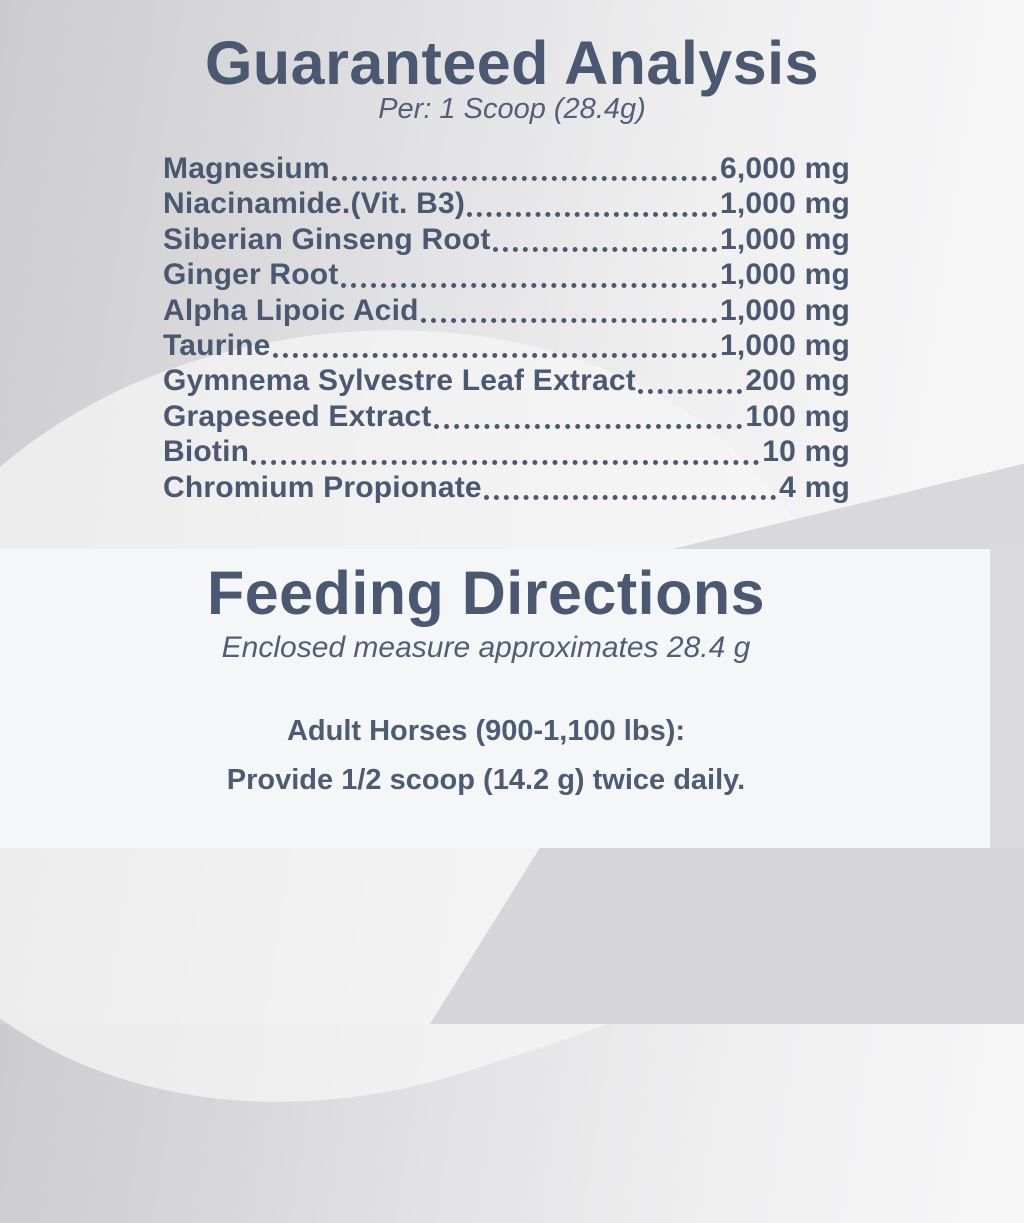 This screenshot has width=1024, height=1223. Describe the element at coordinates (506, 487) in the screenshot. I see `analysis-row: Chromium Propionate 4 mg` at that location.